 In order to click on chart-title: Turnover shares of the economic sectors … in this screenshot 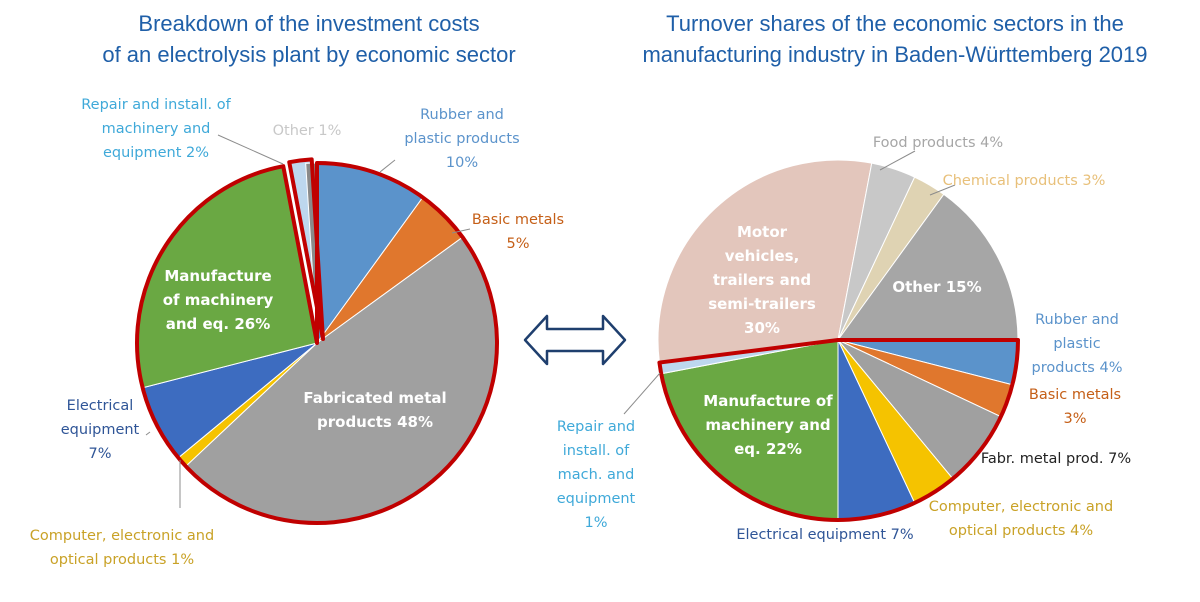, I will do `click(894, 39)`.